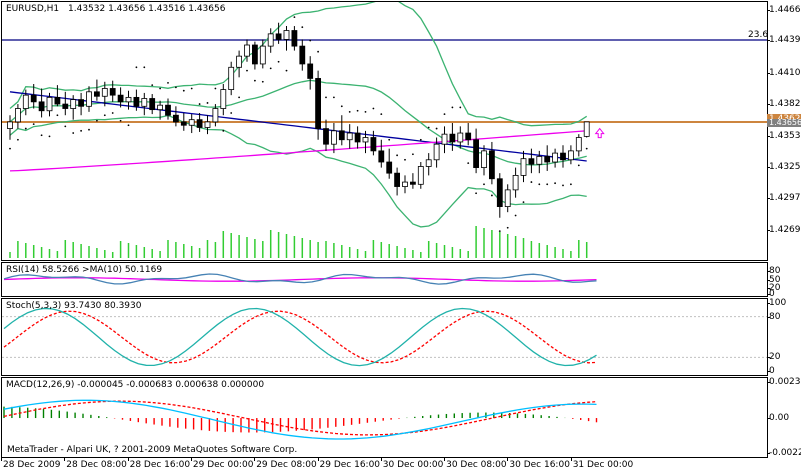 This screenshot has width=801, height=473. Describe the element at coordinates (785, 135) in the screenshot. I see `price-tick-label: 1.43535` at that location.